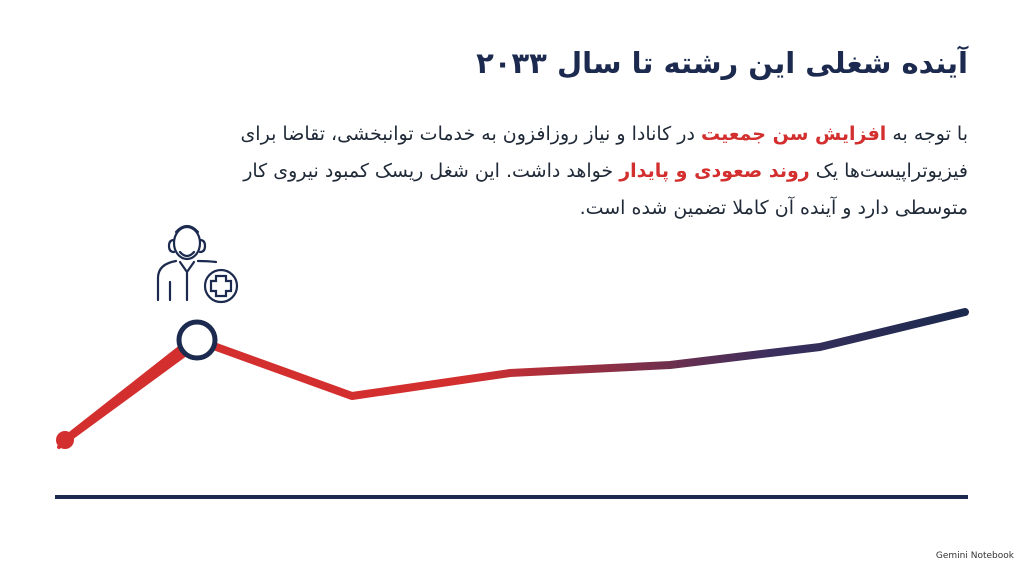 Image resolution: width=1024 pixels, height=569 pixels. What do you see at coordinates (128, 390) in the screenshot?
I see `trend-start` at bounding box center [128, 390].